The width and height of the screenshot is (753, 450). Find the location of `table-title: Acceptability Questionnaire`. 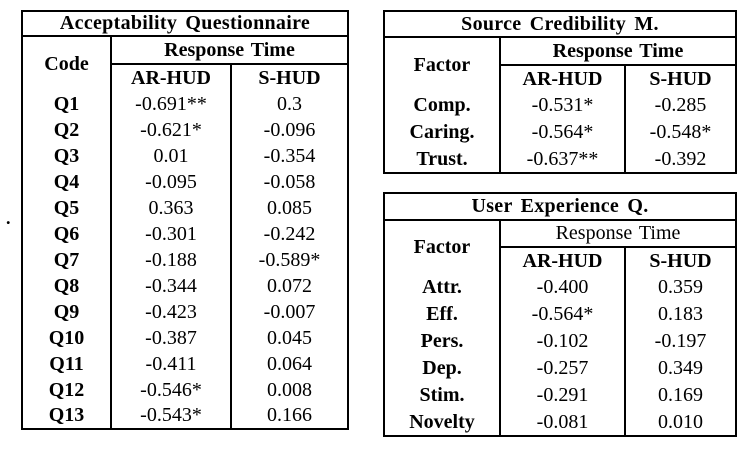

table-title: Acceptability Questionnaire is located at coordinates (185, 24).